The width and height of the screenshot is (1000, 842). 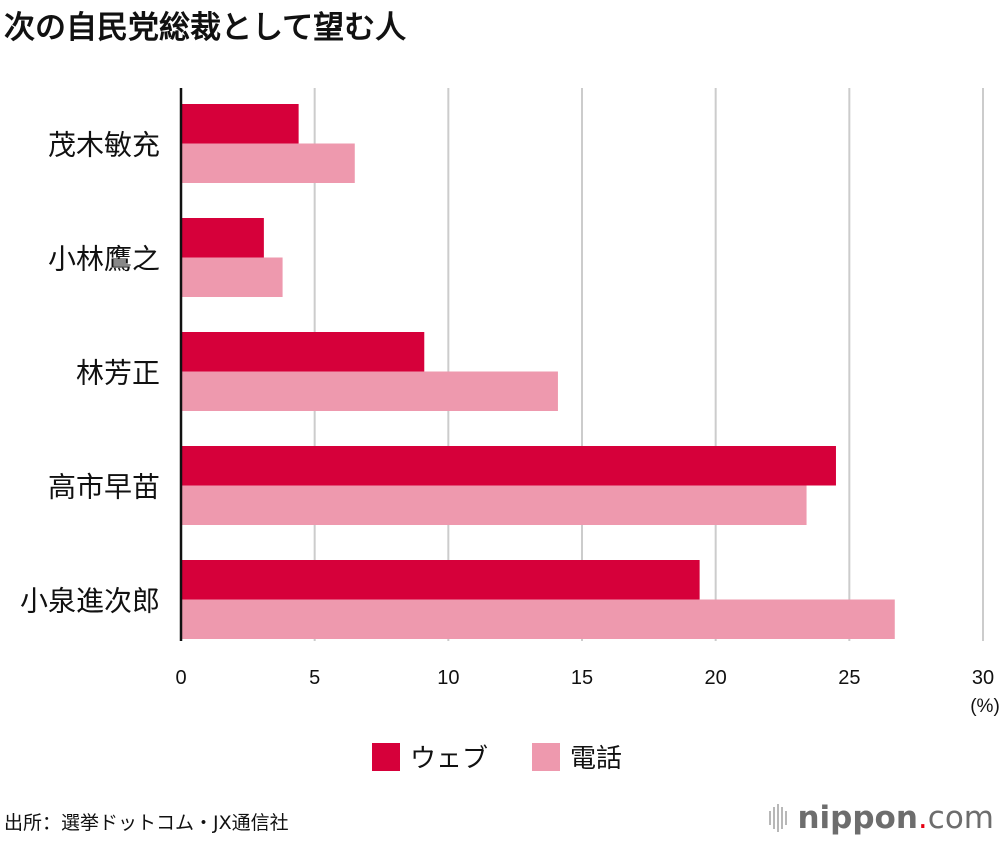 What do you see at coordinates (983, 678) in the screenshot?
I see `x-tick-label: 30` at bounding box center [983, 678].